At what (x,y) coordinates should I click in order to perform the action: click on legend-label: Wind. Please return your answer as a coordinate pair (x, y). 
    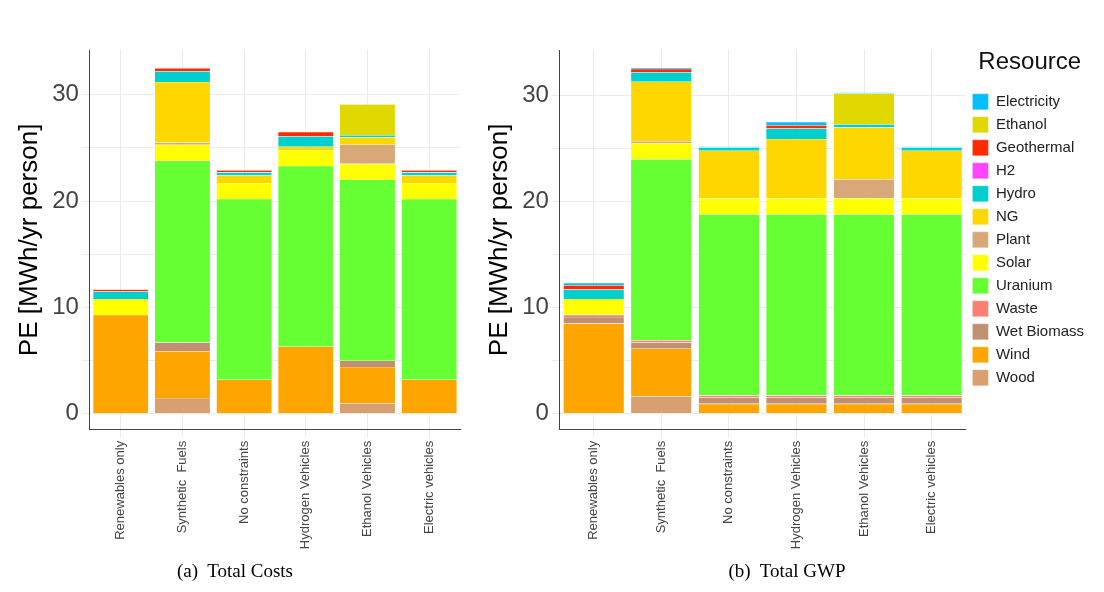
    Looking at the image, I should click on (1013, 353).